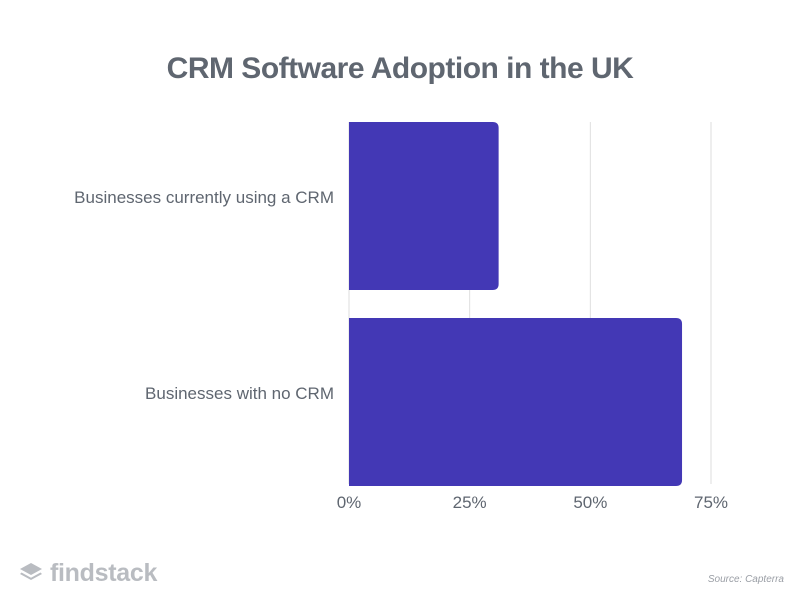 The width and height of the screenshot is (800, 600). What do you see at coordinates (470, 502) in the screenshot?
I see `x-tick-label: 25%` at bounding box center [470, 502].